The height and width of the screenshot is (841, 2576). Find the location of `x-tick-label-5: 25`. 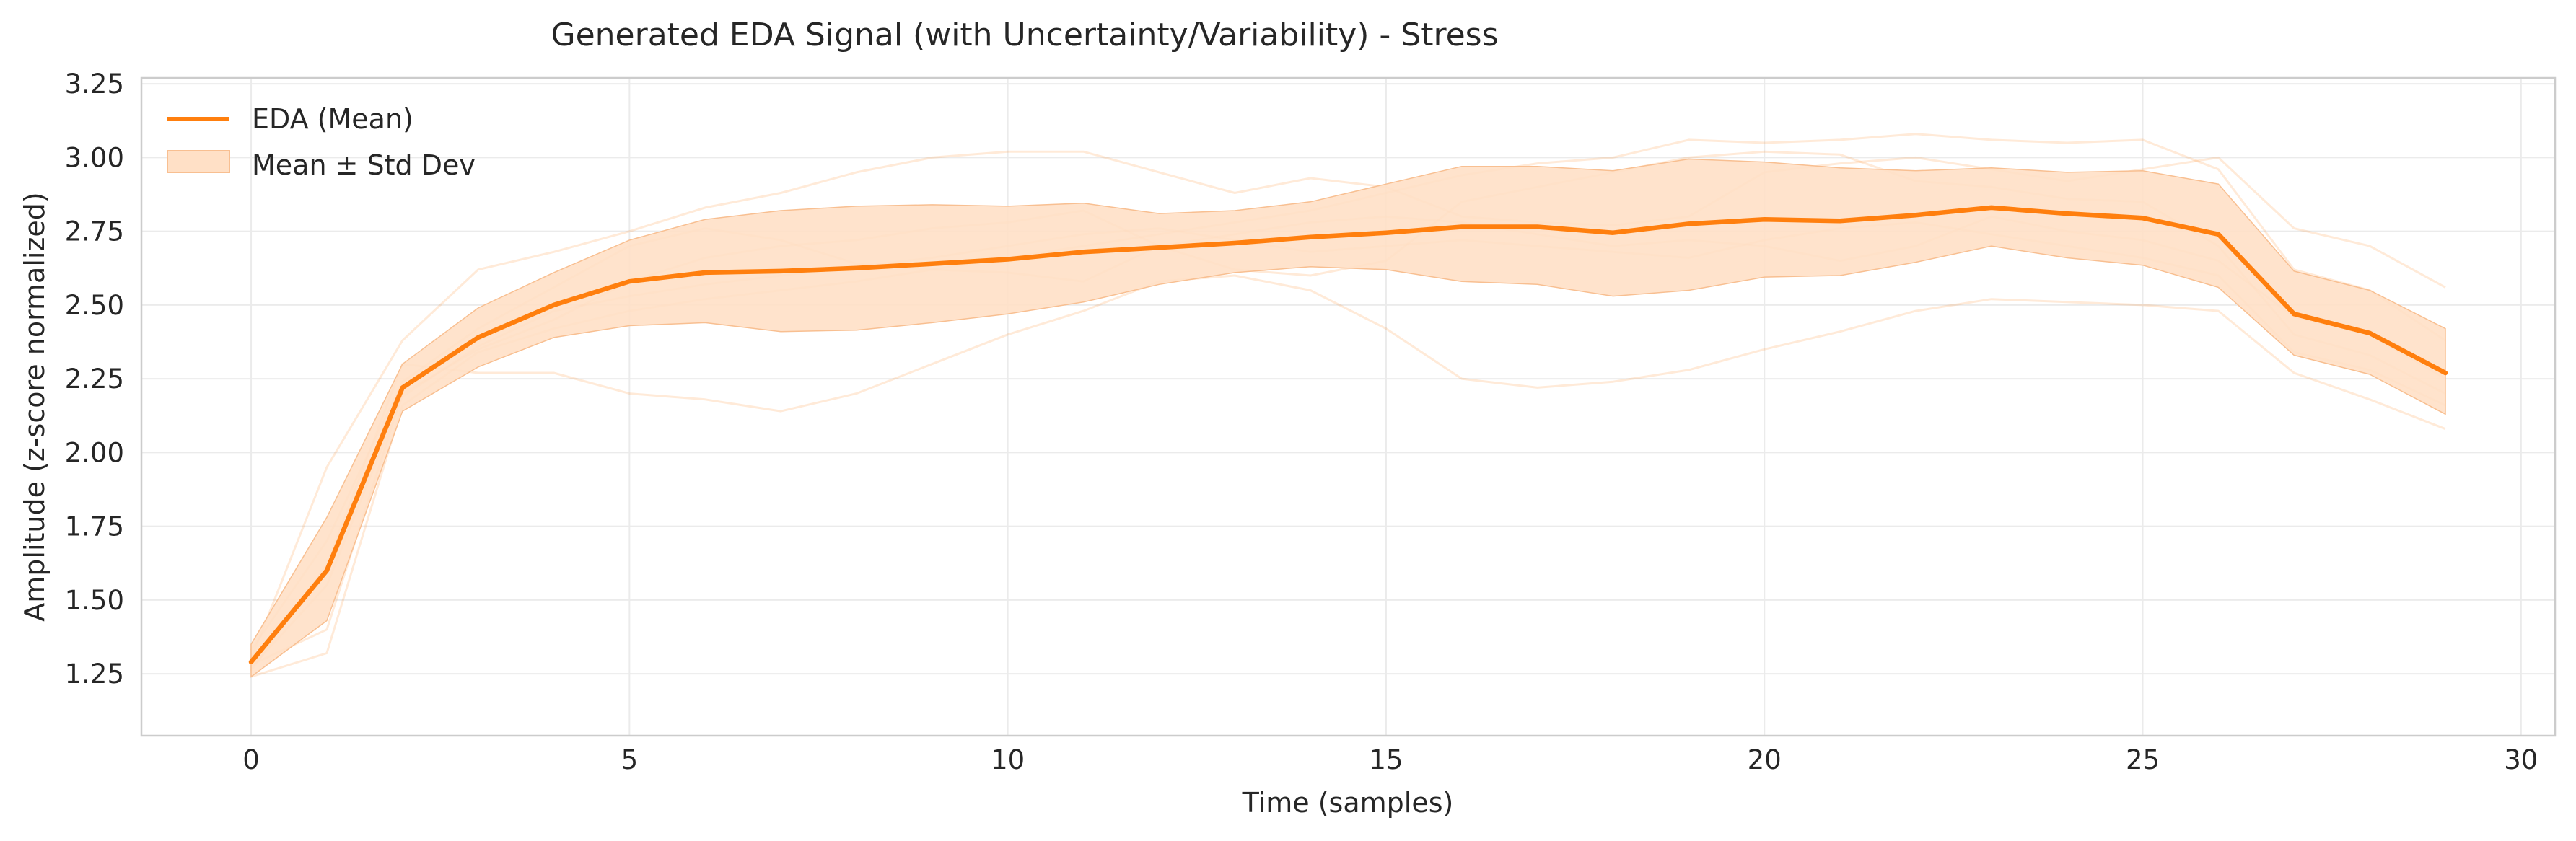

x-tick-label-5: 25 is located at coordinates (2143, 759).